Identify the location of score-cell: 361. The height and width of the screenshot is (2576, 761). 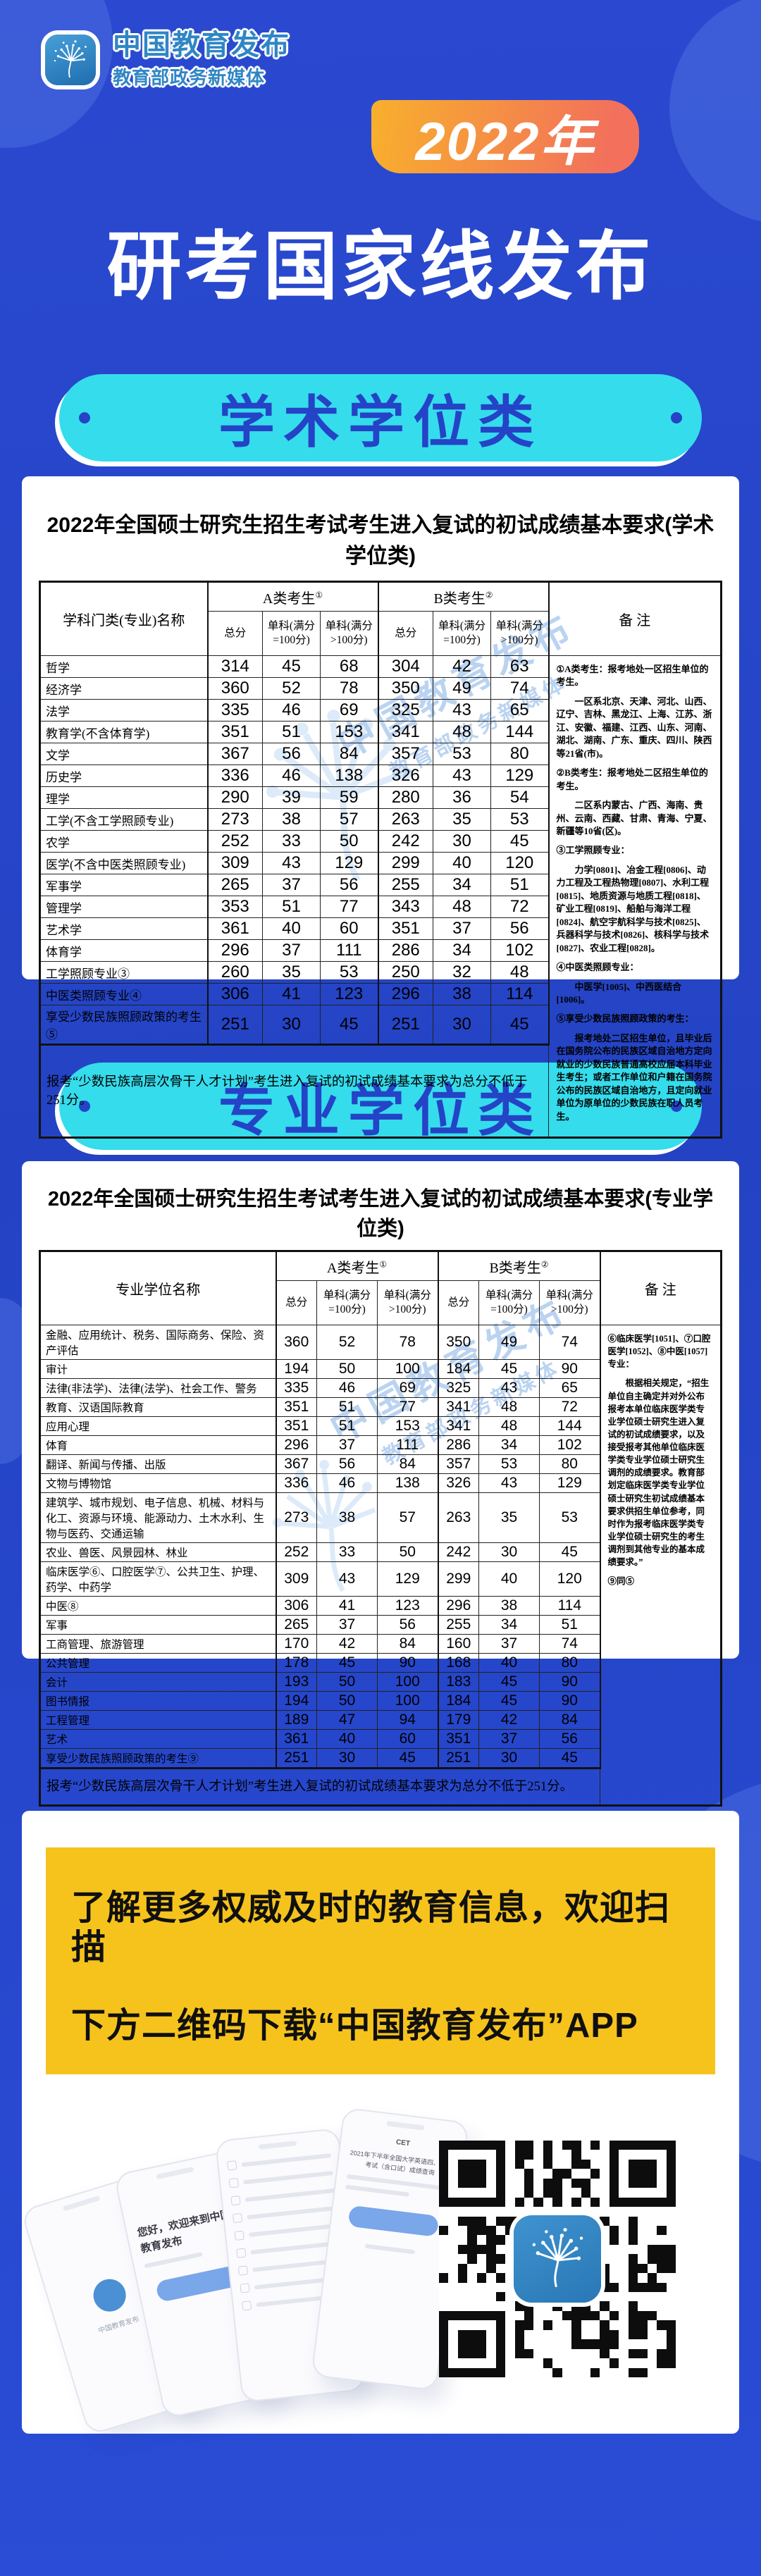
(235, 928).